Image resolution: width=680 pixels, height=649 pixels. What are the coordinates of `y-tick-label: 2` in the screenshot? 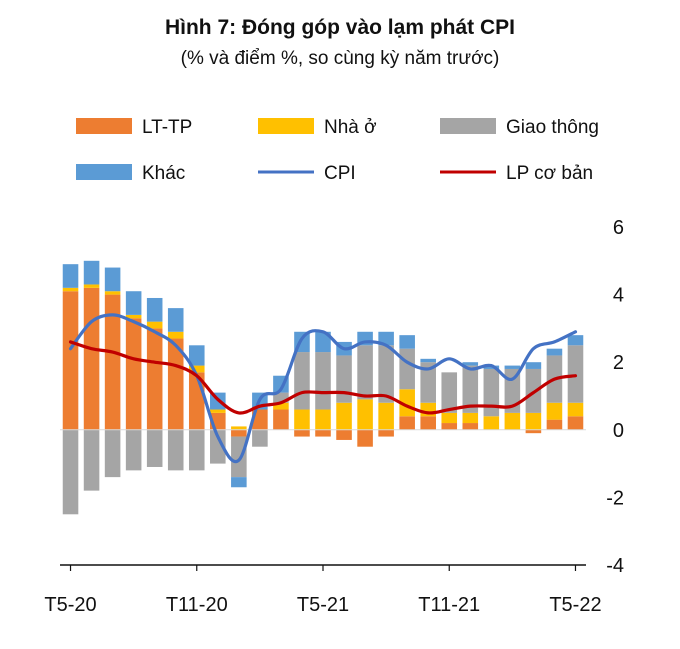 It's located at (618, 363).